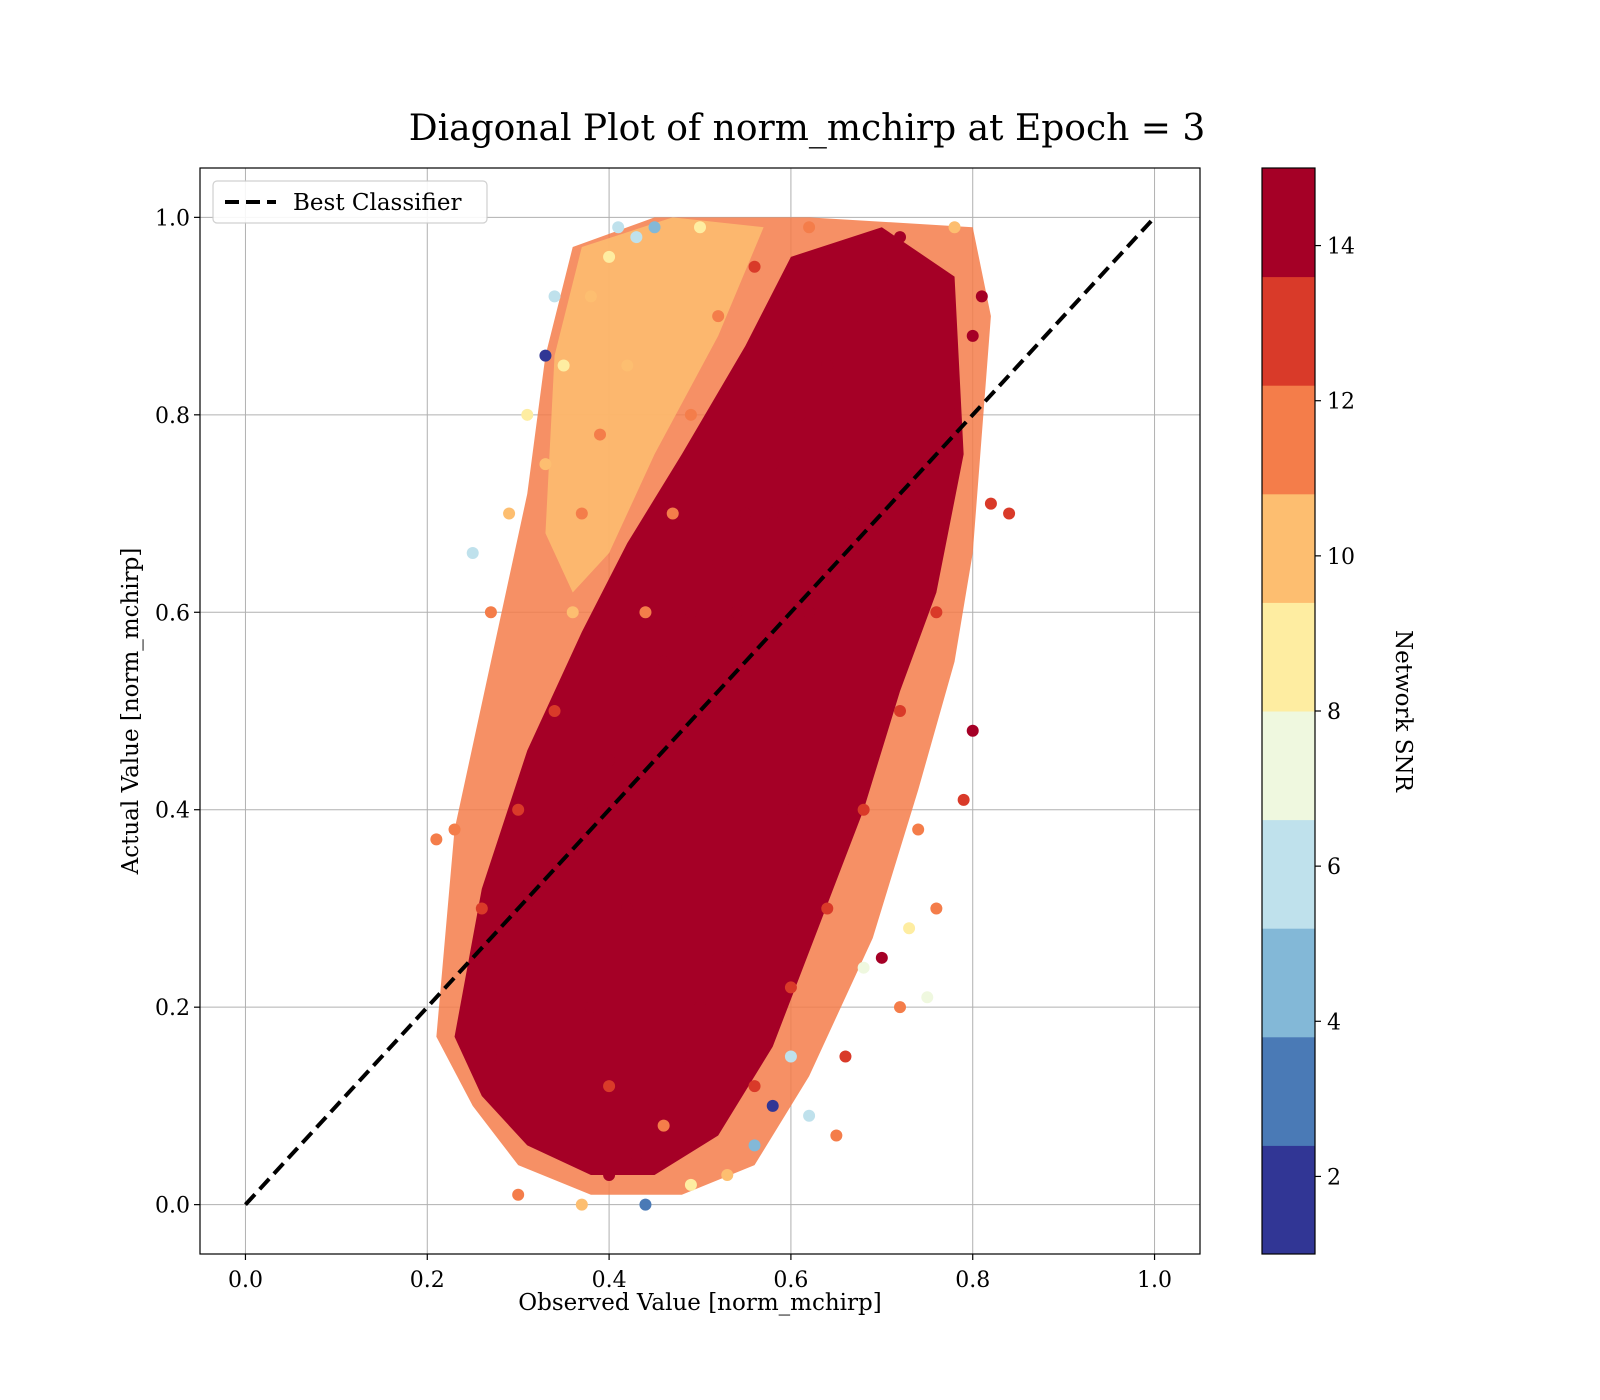 The image size is (1600, 1400). What do you see at coordinates (1341, 247) in the screenshot?
I see `colorbar-tick-label-6: 14` at bounding box center [1341, 247].